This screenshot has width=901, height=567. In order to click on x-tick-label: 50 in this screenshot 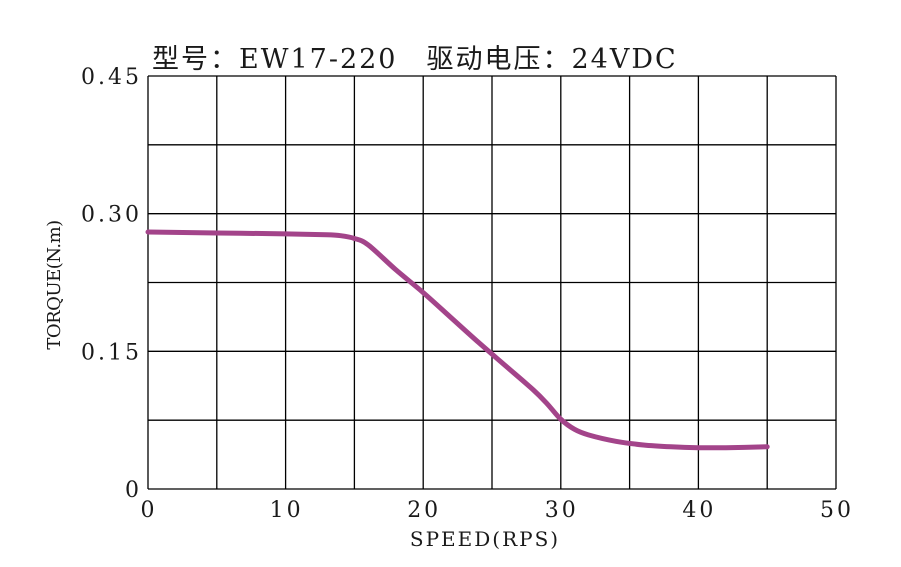, I will do `click(837, 510)`.